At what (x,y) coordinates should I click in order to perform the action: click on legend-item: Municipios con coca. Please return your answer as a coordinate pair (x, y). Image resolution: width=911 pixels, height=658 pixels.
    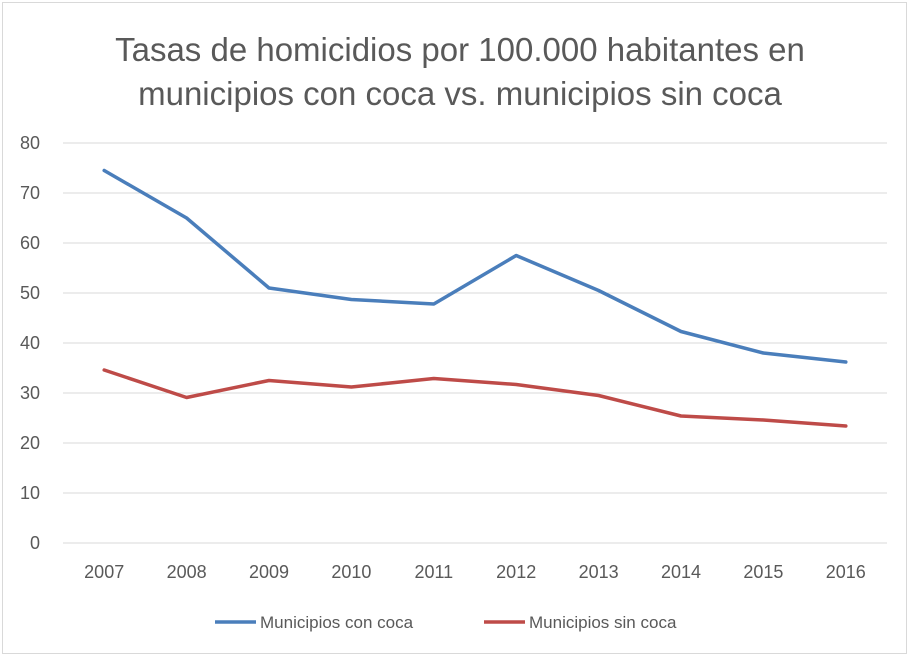
    Looking at the image, I should click on (314, 622).